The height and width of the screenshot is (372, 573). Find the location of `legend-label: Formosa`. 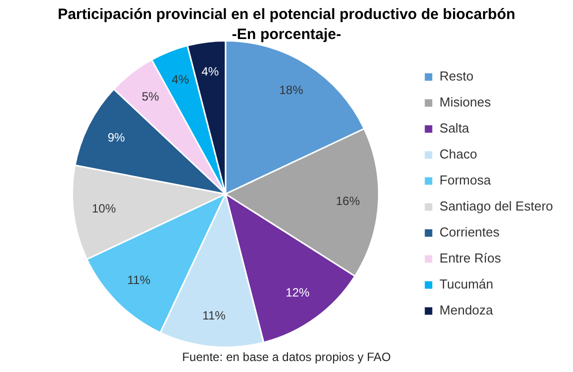

legend-label: Formosa is located at coordinates (466, 180).